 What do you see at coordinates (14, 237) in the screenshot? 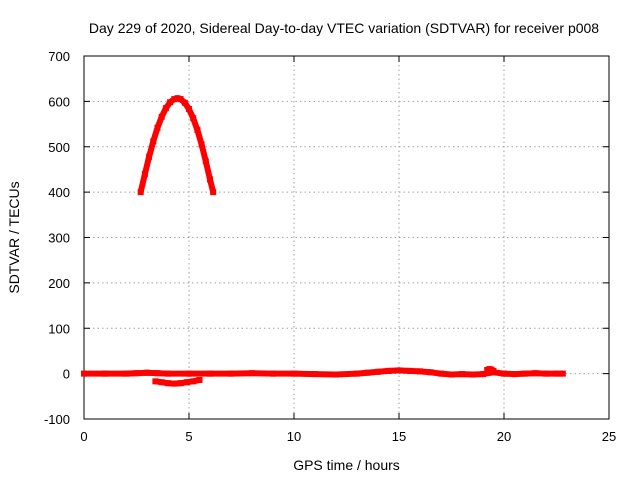
I see `y-axis-label: SDTVAR / TECUs` at bounding box center [14, 237].